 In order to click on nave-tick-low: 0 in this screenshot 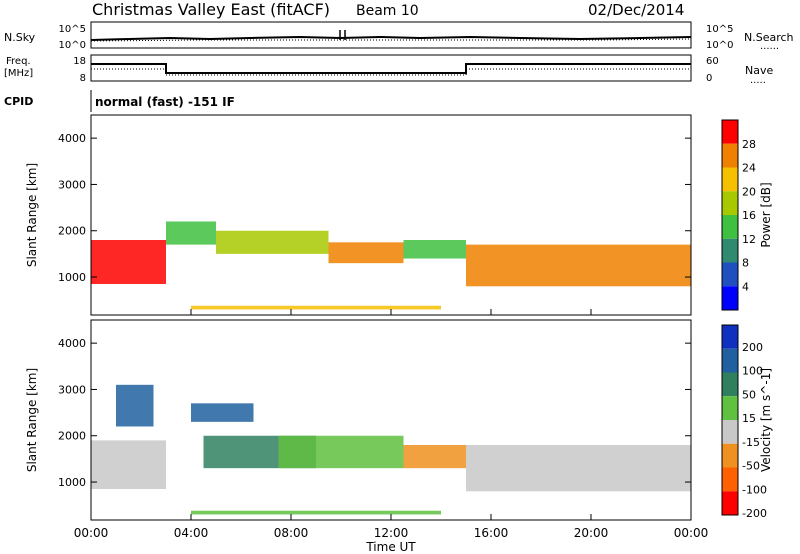, I will do `click(709, 78)`.